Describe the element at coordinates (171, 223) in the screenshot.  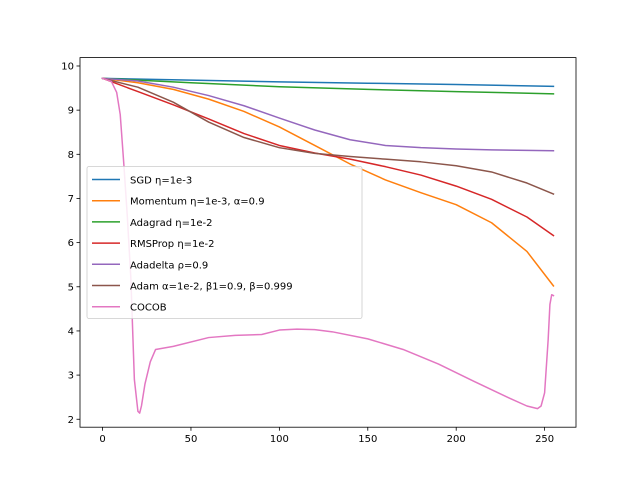
I see `legend-label-2: Adagrad η=1e-2` at that location.